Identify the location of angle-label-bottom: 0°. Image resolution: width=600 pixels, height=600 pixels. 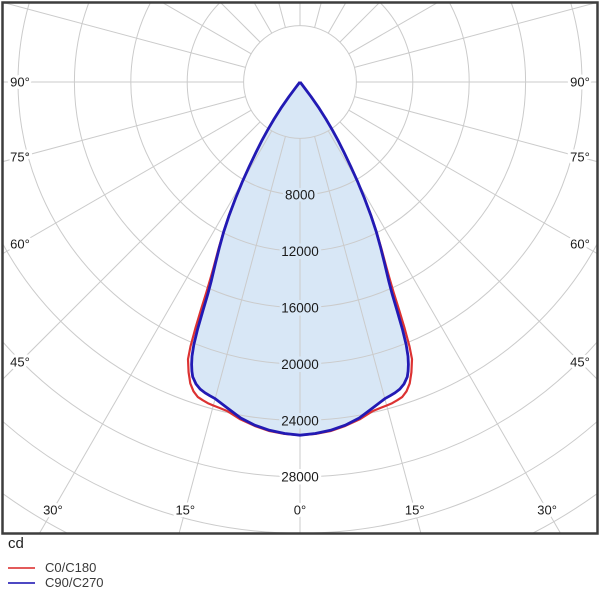
(300, 510).